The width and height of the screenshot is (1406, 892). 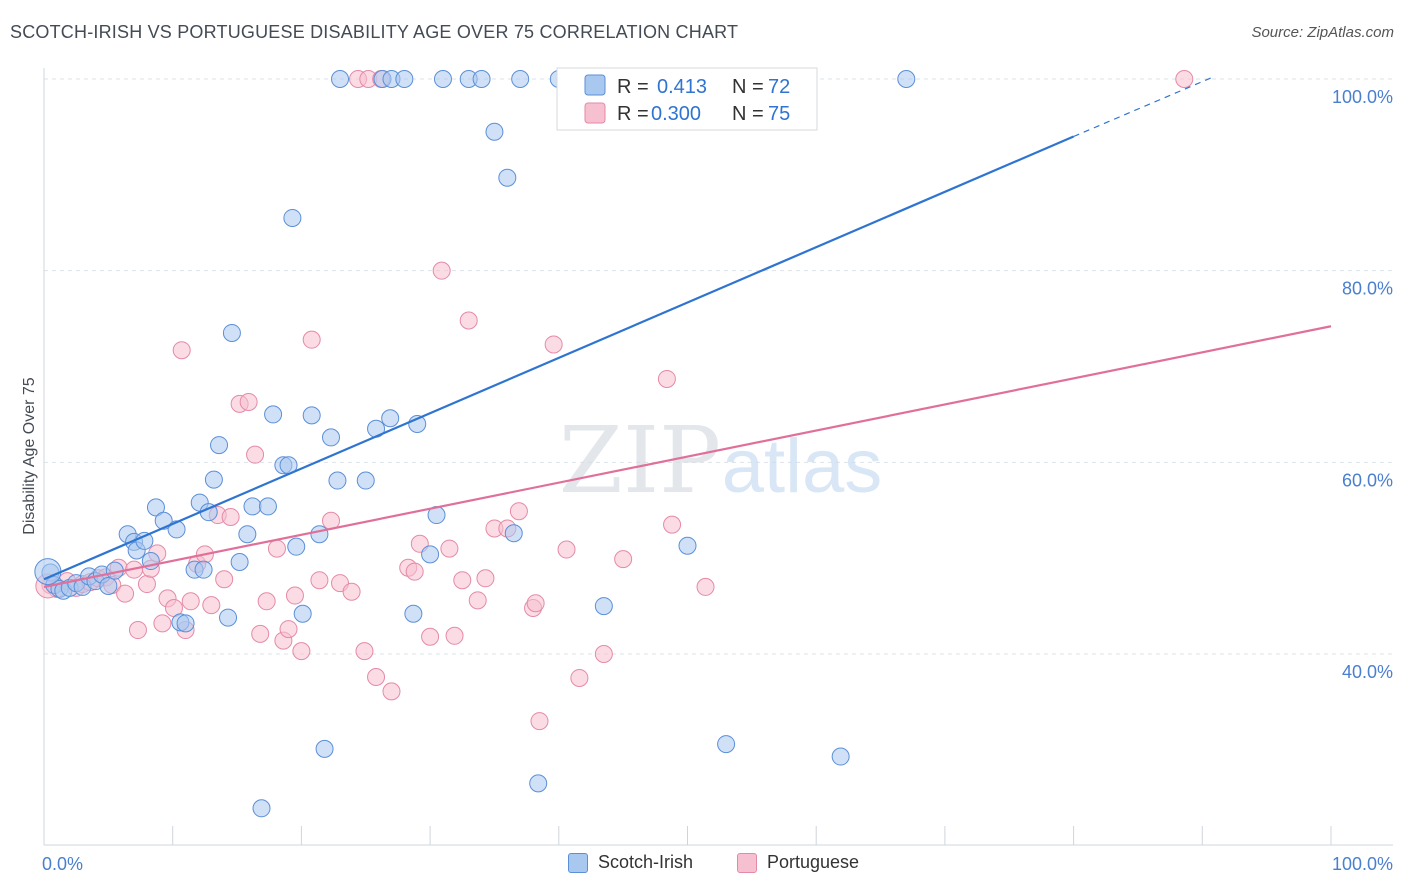 I want to click on scotch-irish-cluster-point, so click(x=48, y=572).